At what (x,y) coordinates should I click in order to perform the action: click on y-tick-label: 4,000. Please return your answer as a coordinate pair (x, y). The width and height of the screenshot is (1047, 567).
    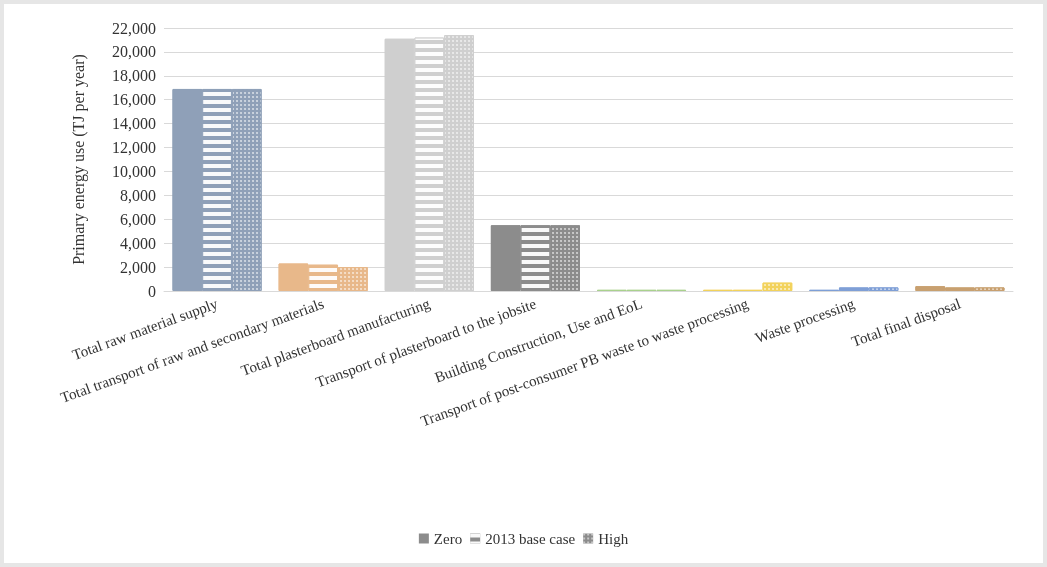
    Looking at the image, I should click on (138, 243).